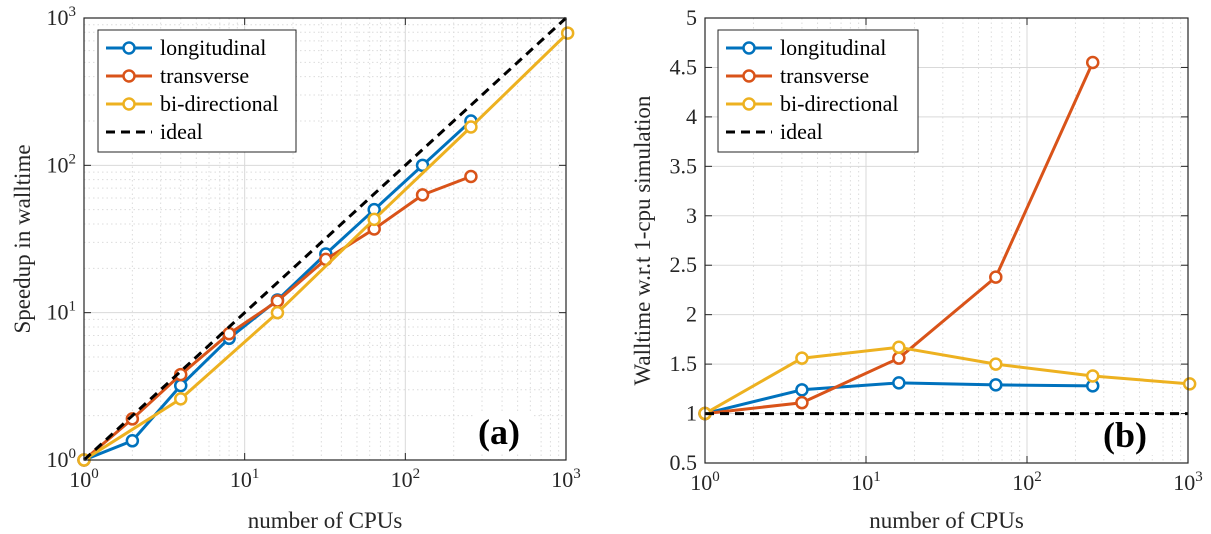 Image resolution: width=1211 pixels, height=534 pixels. Describe the element at coordinates (684, 363) in the screenshot. I see `y-tick-label: 1.5` at that location.